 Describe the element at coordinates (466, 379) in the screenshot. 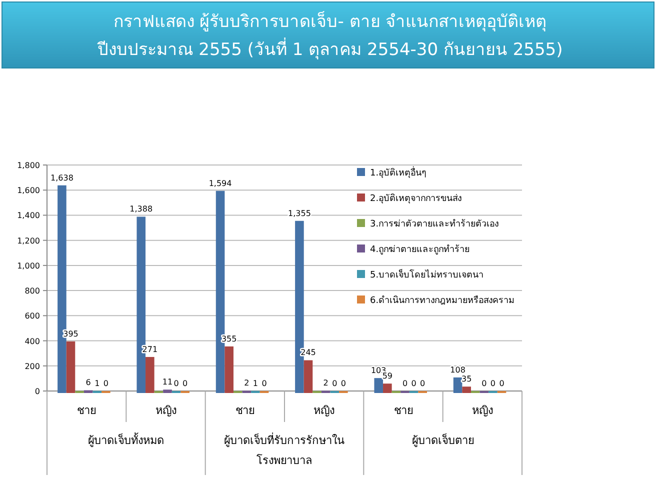

I see `data-label: 35` at that location.